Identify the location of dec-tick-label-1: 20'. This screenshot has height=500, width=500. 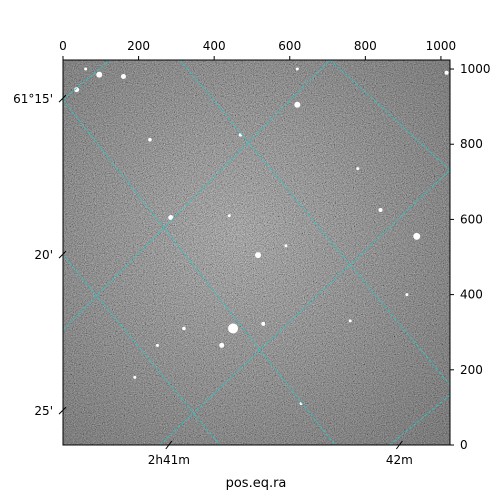
(43, 255).